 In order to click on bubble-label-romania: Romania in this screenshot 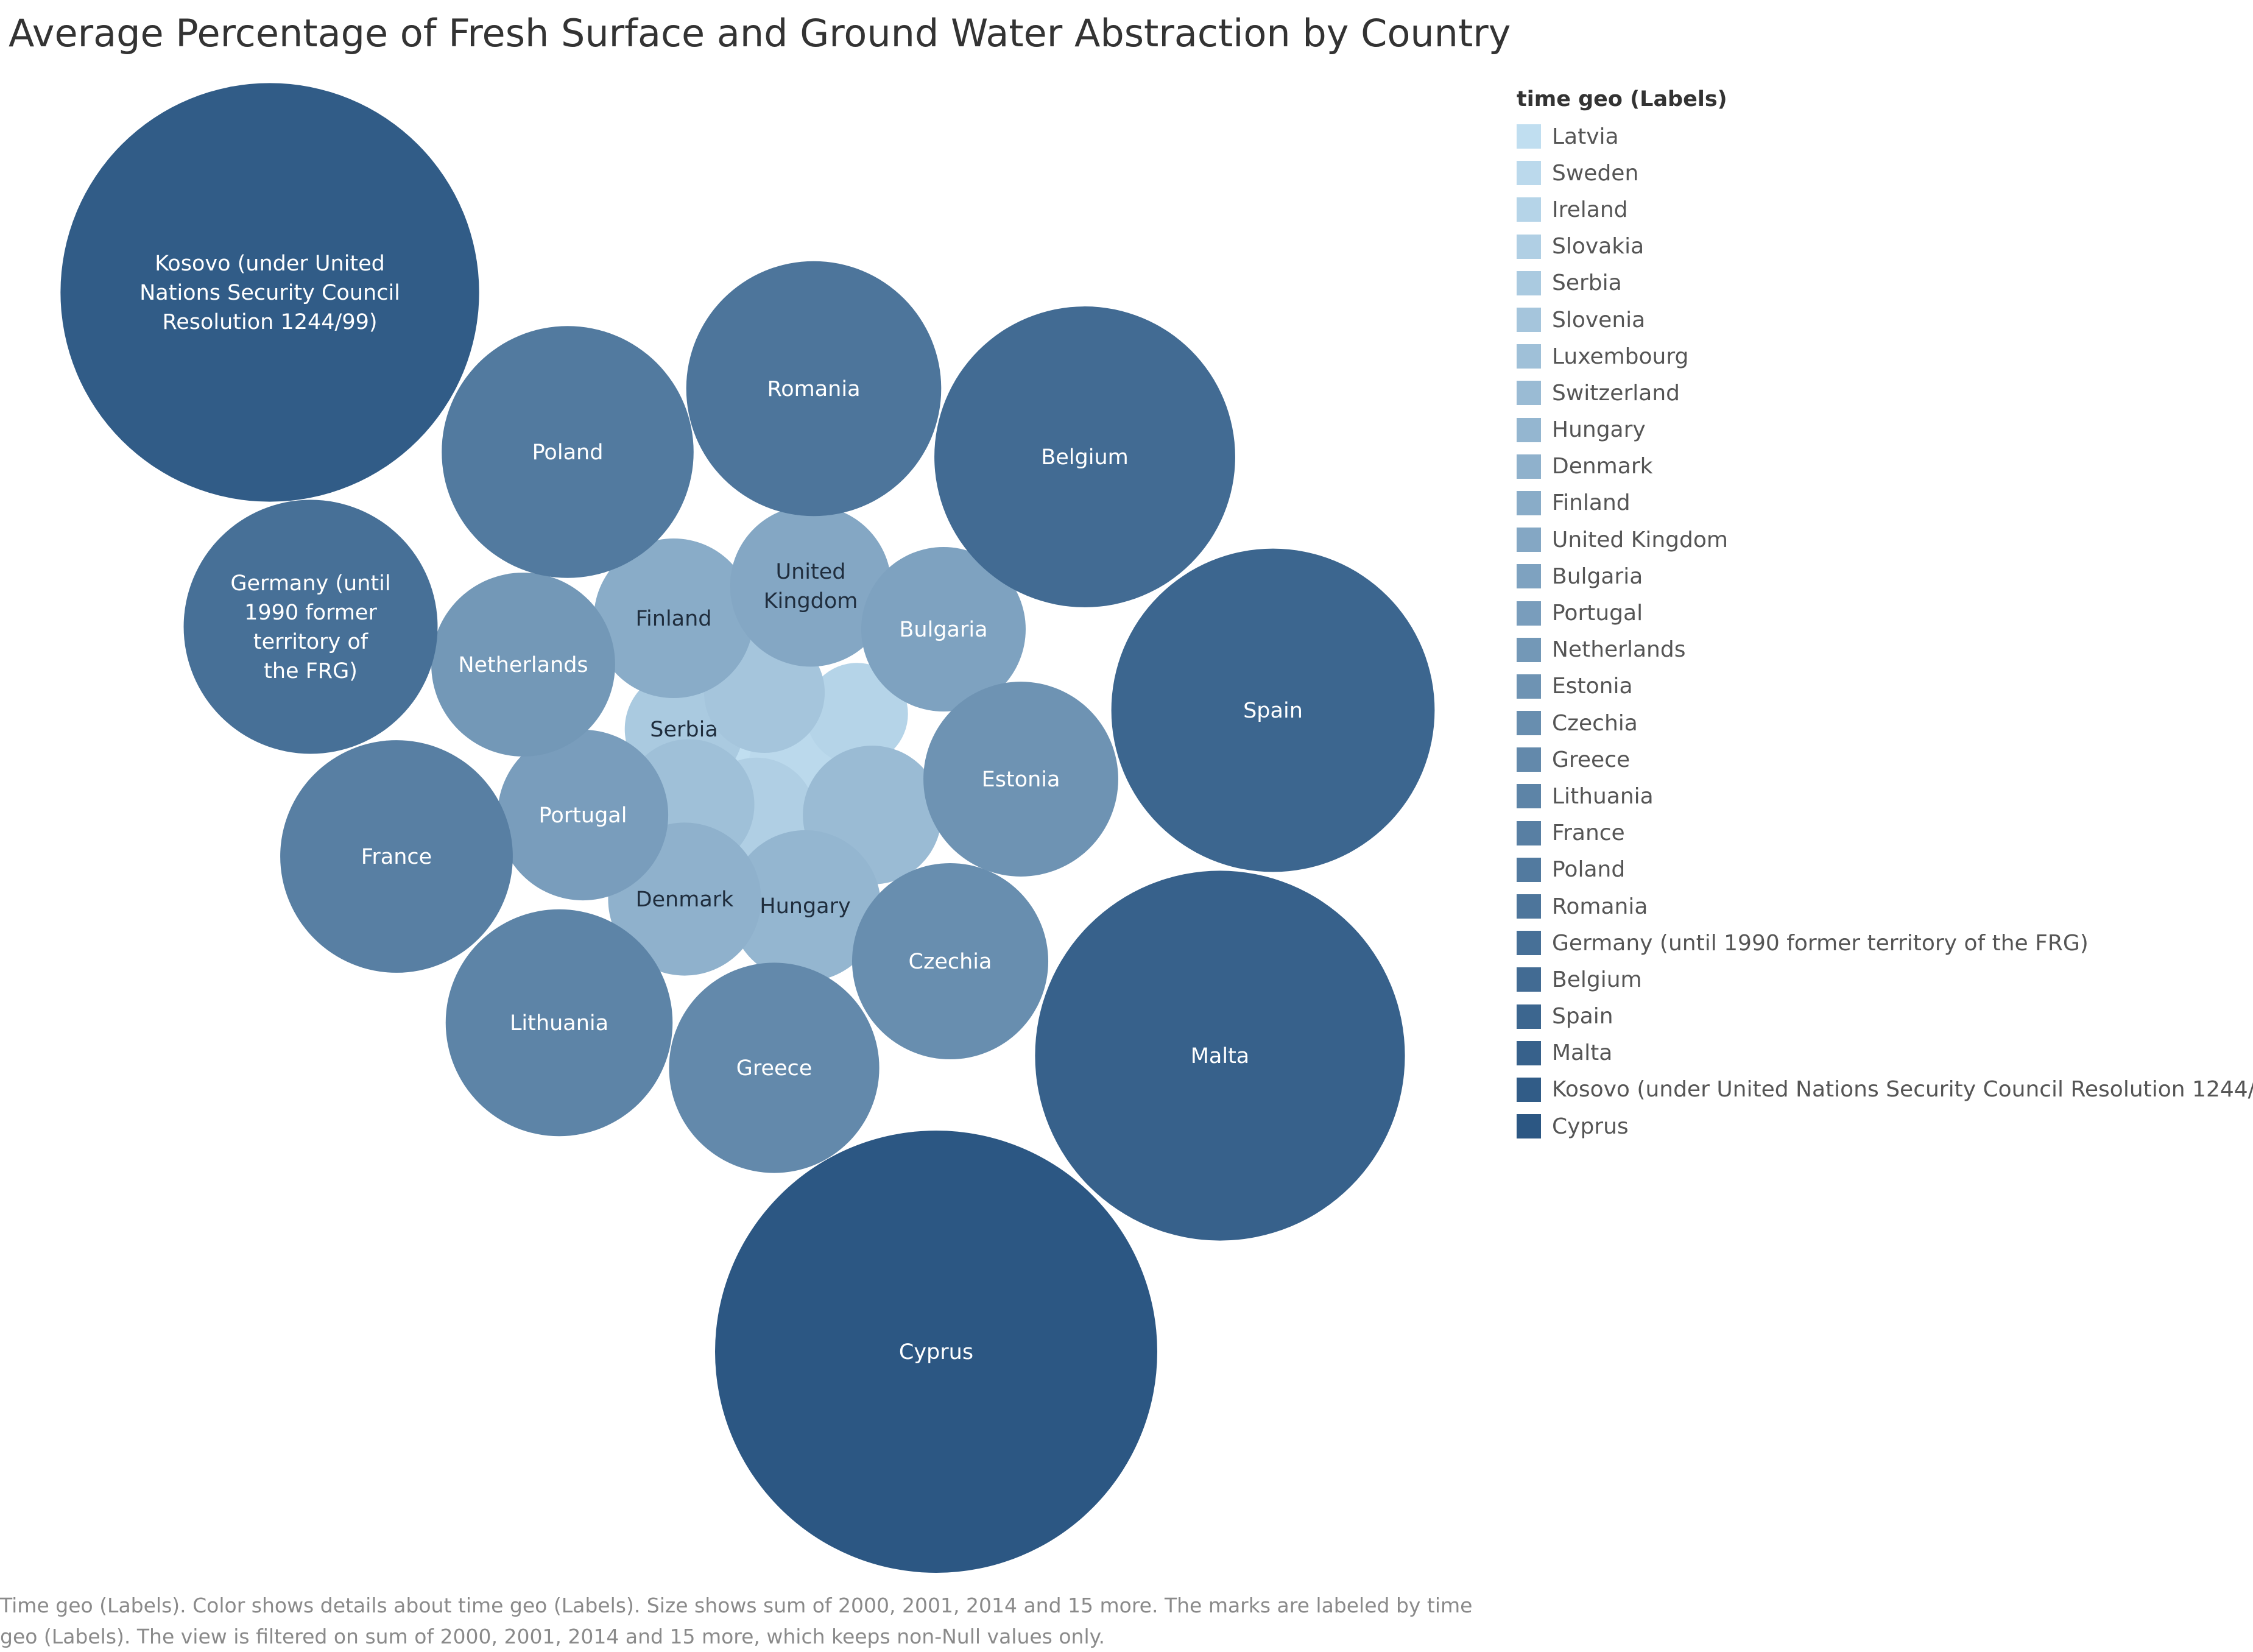, I will do `click(813, 389)`.